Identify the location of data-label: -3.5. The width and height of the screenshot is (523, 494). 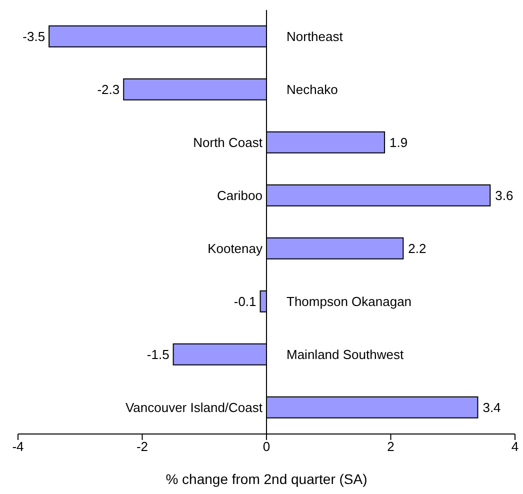
(34, 36).